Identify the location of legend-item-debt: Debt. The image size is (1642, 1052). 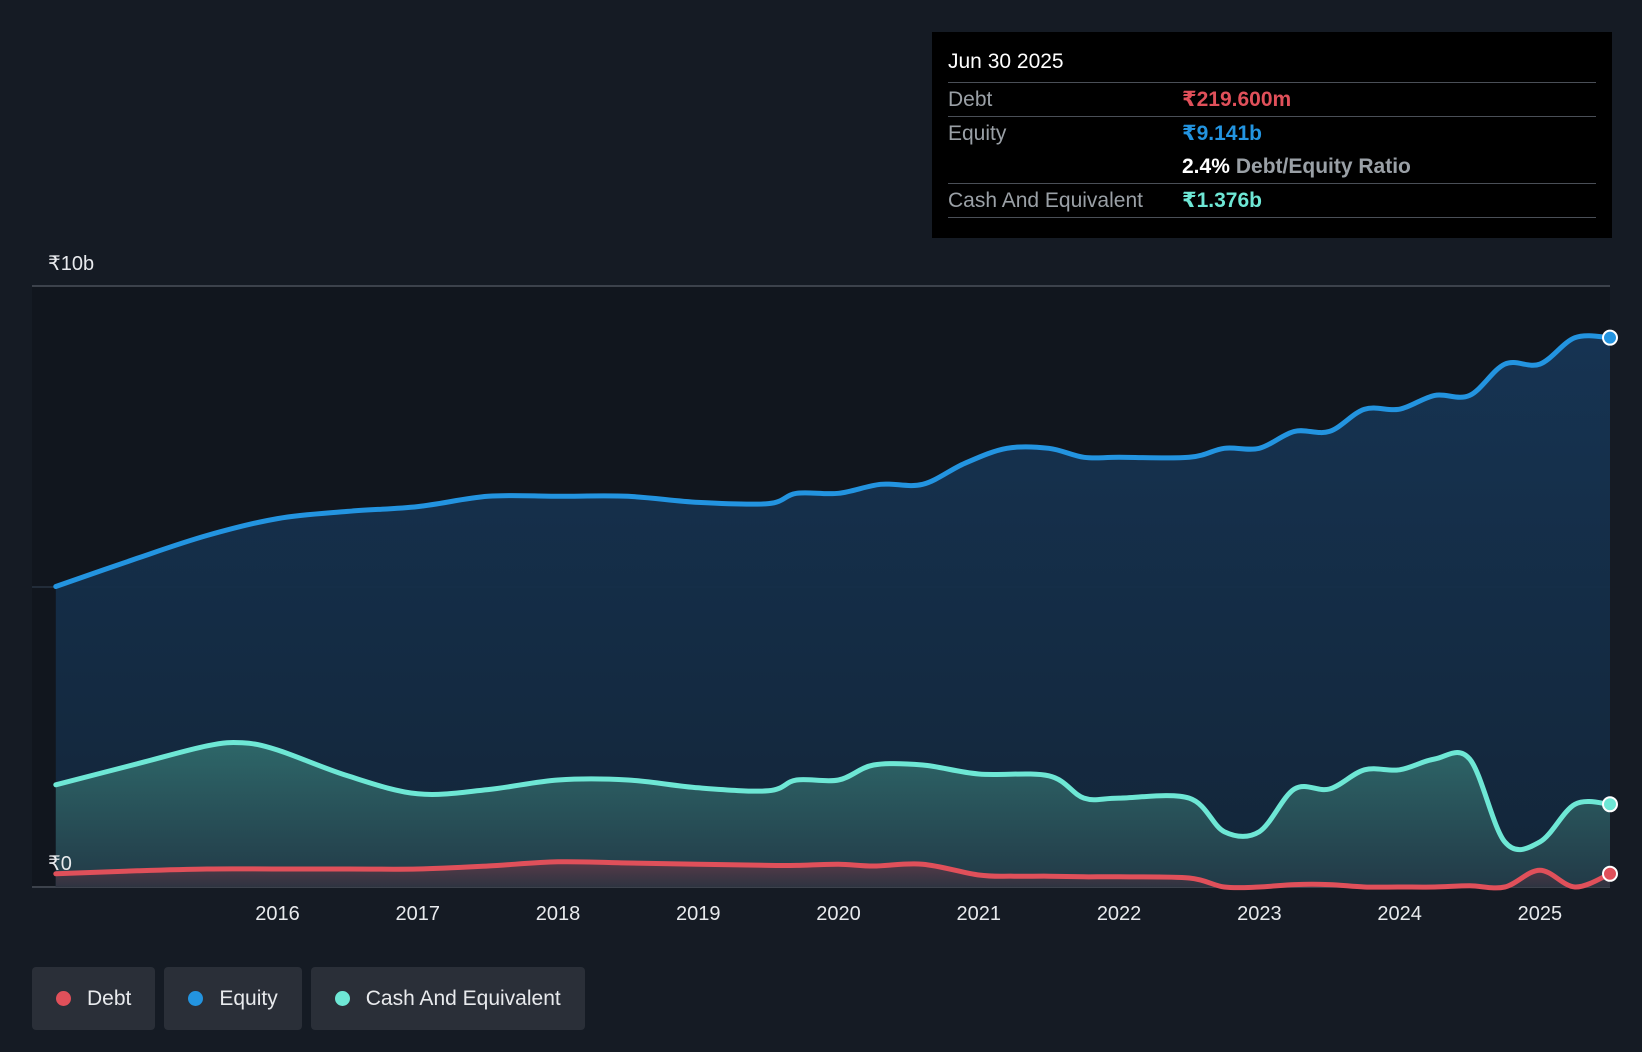
(94, 998).